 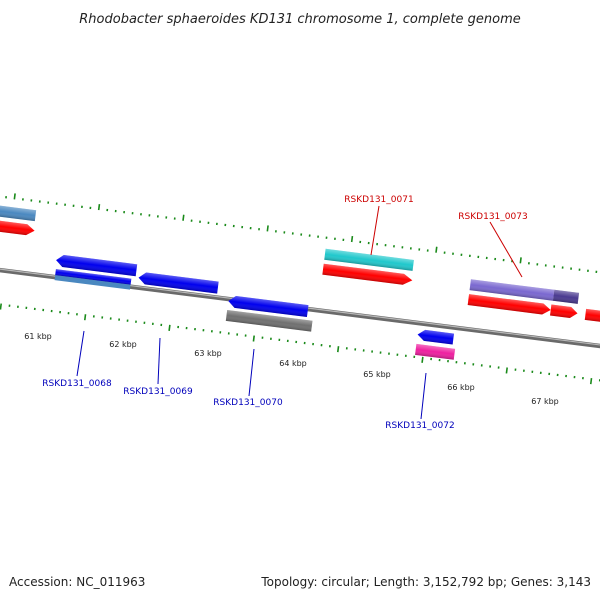 I want to click on gene-label-rskd131-0071: RSKD131_0071, so click(x=378, y=200).